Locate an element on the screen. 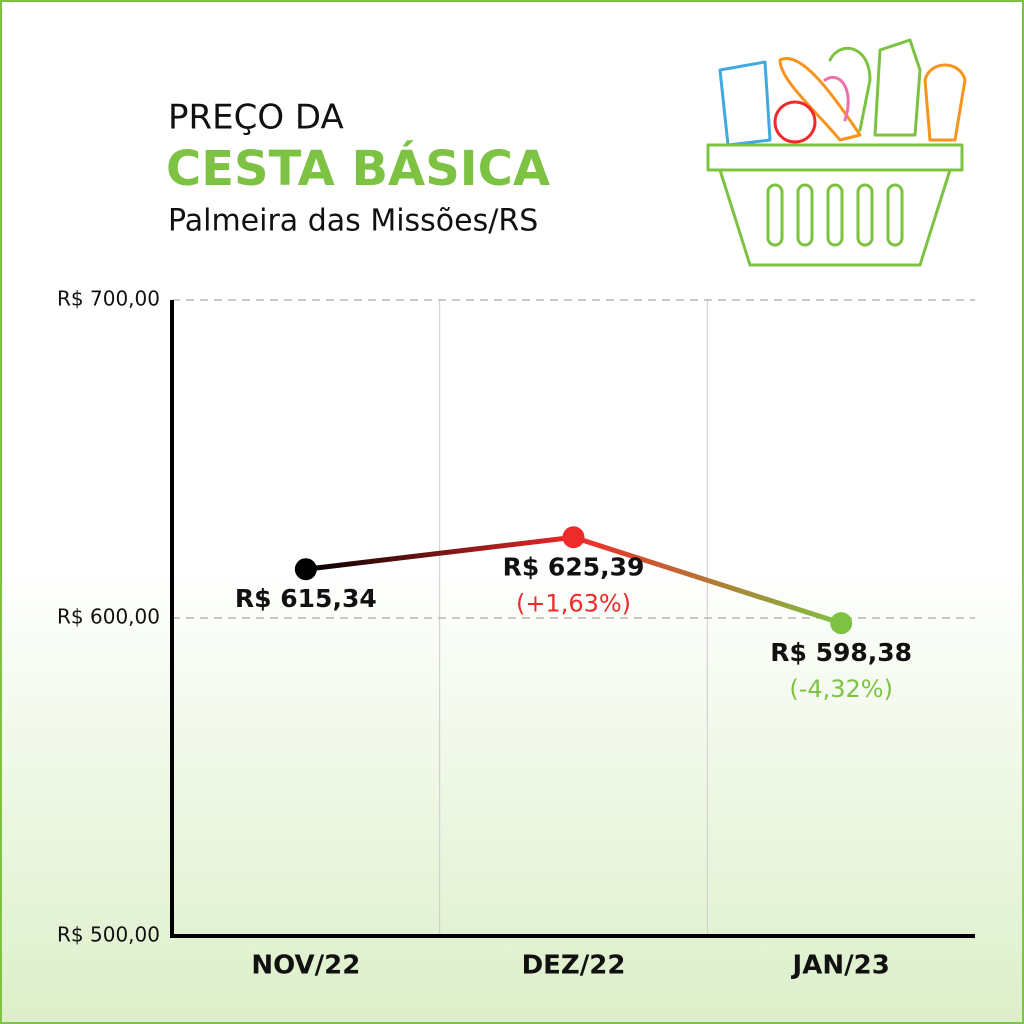  value-label: R$ 598,38 is located at coordinates (841, 652).